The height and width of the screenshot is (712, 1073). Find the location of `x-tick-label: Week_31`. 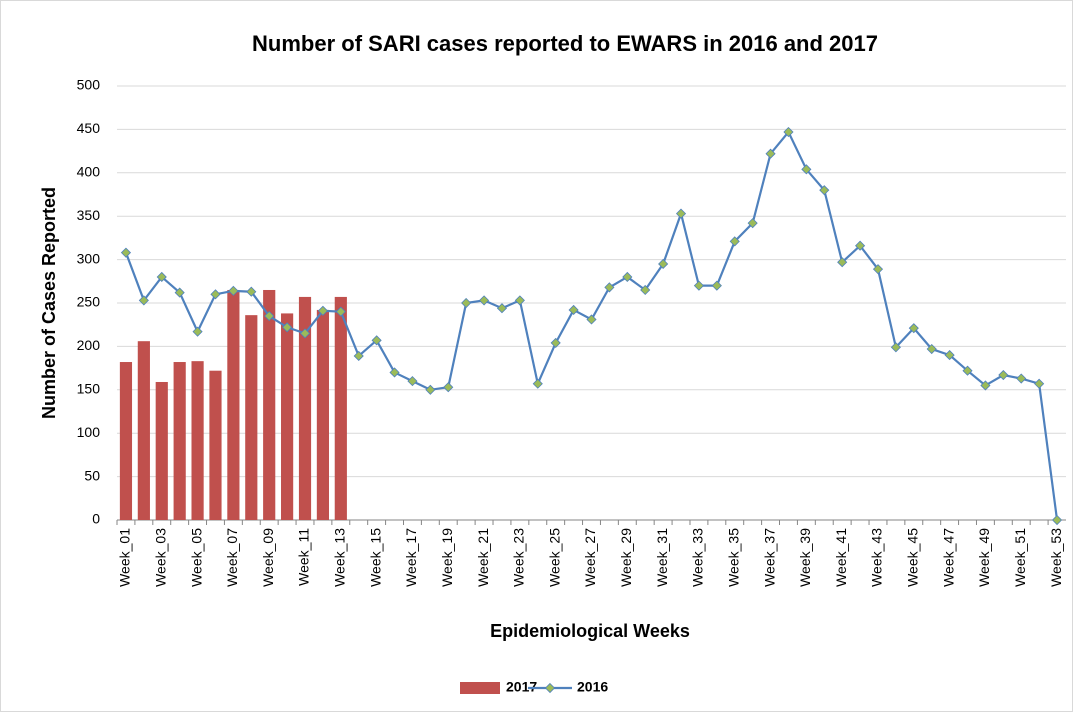

x-tick-label: Week_31 is located at coordinates (662, 557).